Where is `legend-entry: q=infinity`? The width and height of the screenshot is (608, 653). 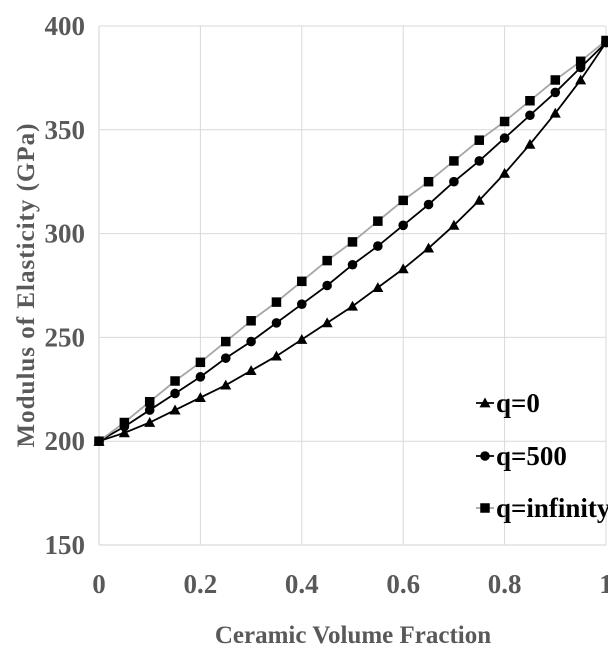
legend-entry: q=infinity is located at coordinates (542, 508).